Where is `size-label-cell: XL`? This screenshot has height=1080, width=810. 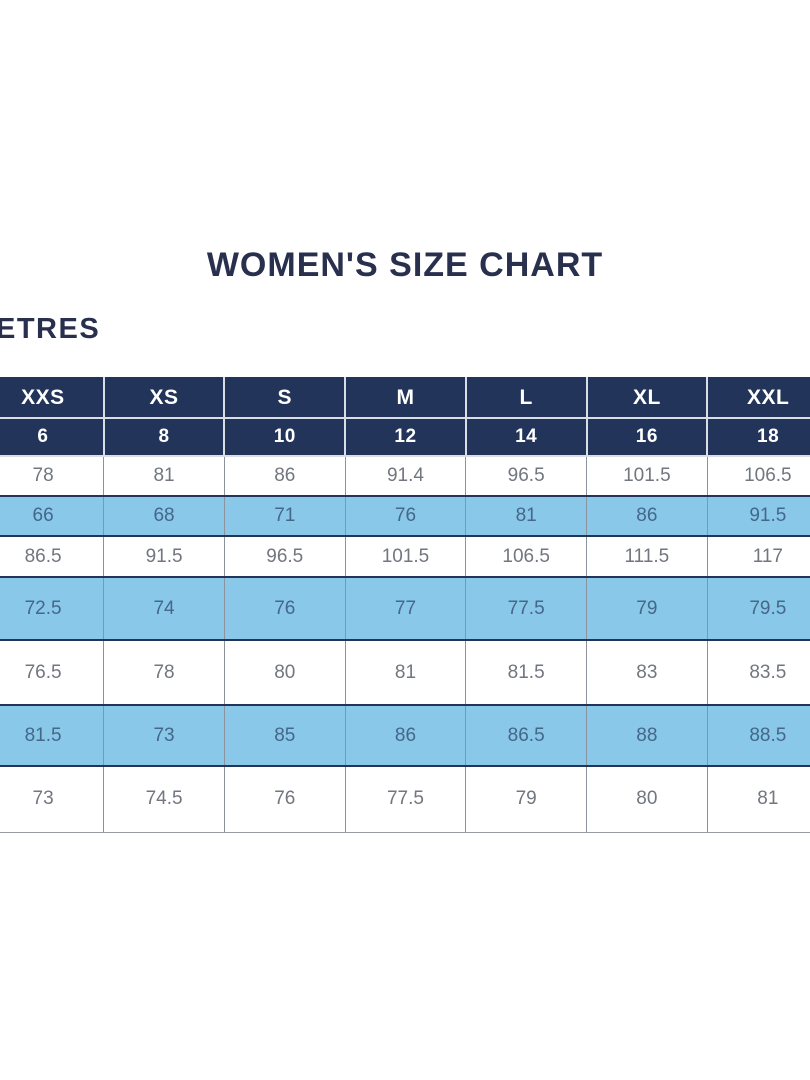 size-label-cell: XL is located at coordinates (647, 398).